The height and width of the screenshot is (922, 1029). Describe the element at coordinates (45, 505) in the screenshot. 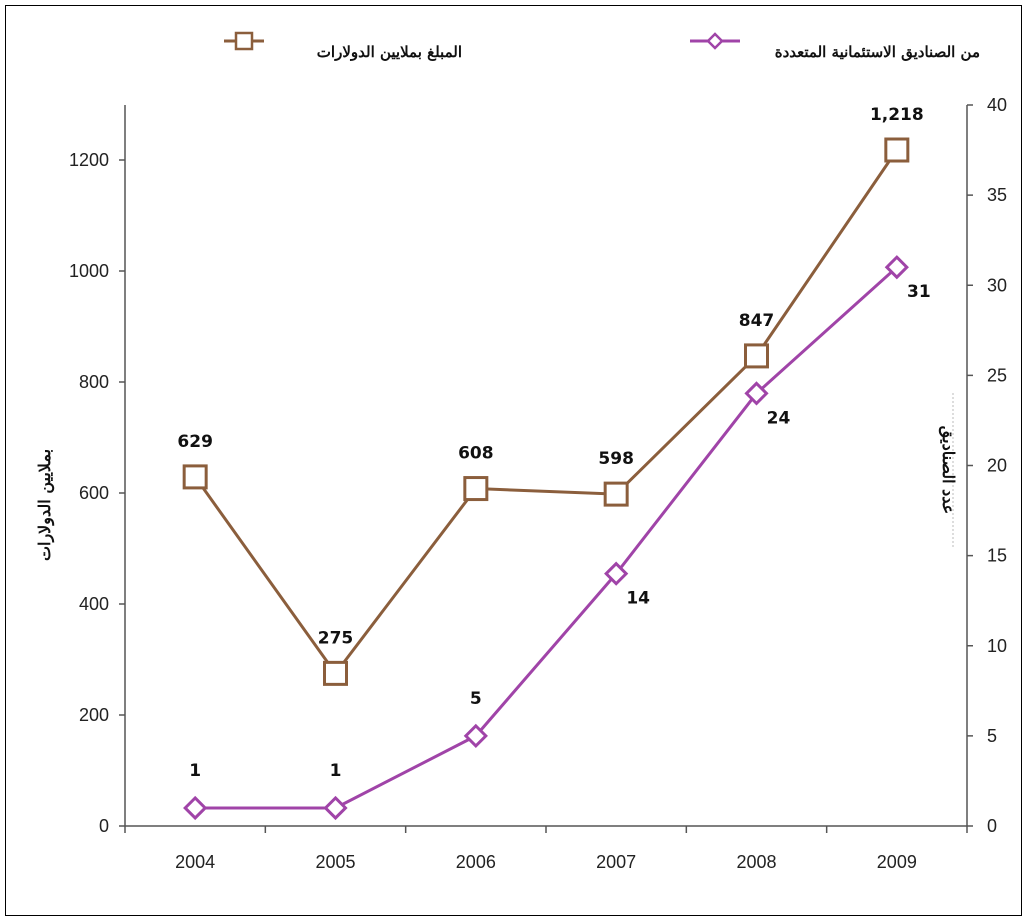

I see `left-axis-title: بملايين الدولارات` at that location.